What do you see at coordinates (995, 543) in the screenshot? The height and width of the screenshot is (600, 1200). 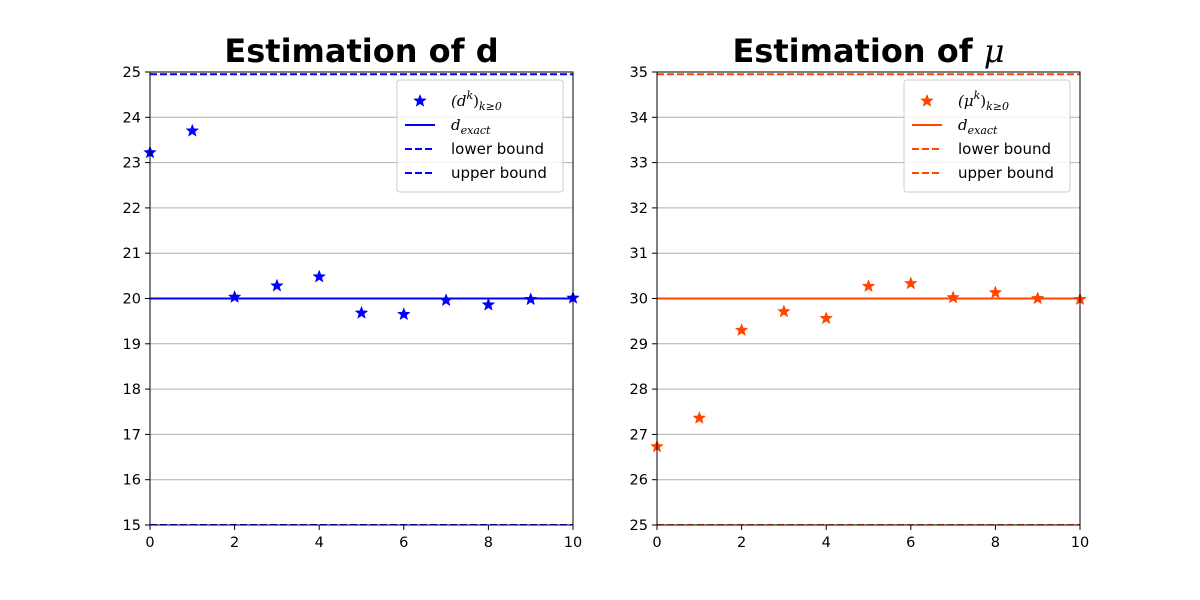 I see `chart1-x-tick-label: 8` at bounding box center [995, 543].